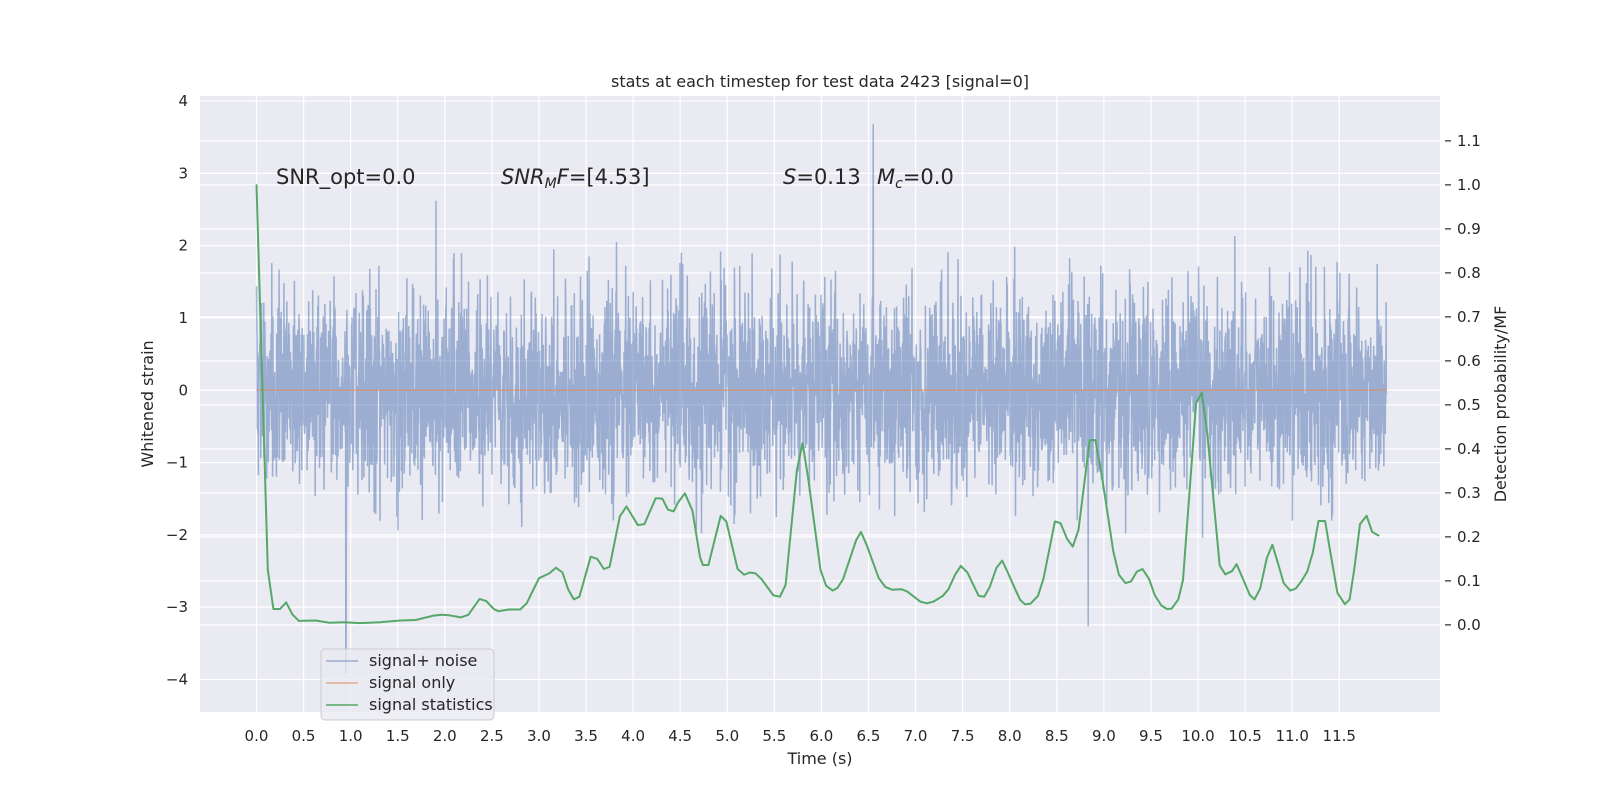 The image size is (1600, 800). I want to click on x-axis-label: Time (s), so click(819, 758).